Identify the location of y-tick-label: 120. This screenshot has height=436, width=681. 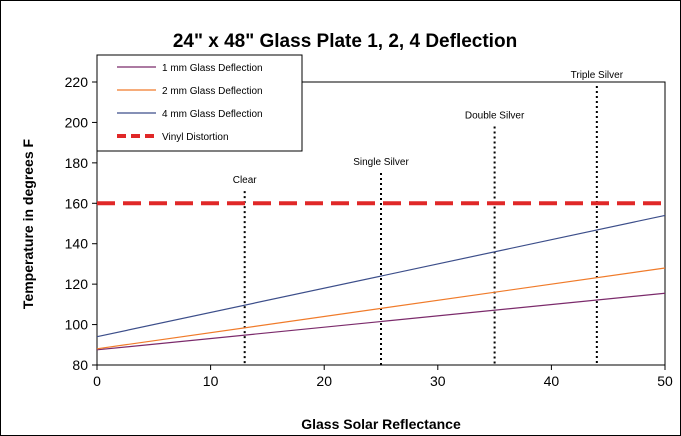
(77, 284).